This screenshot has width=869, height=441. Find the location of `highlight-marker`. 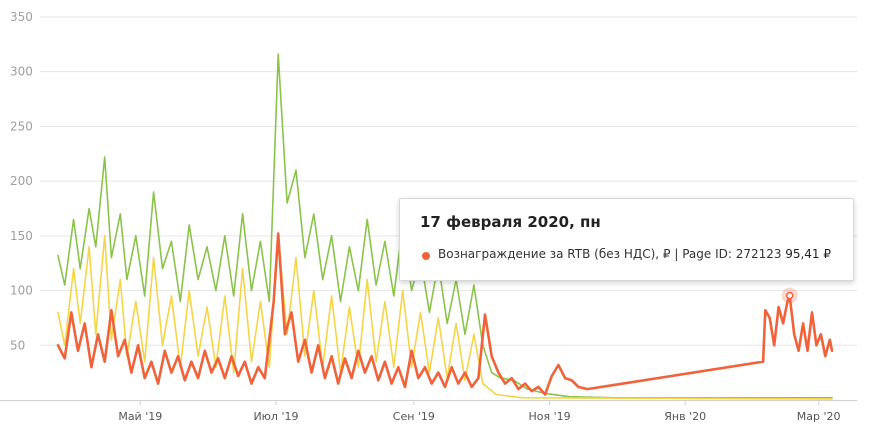

highlight-marker is located at coordinates (789, 295).